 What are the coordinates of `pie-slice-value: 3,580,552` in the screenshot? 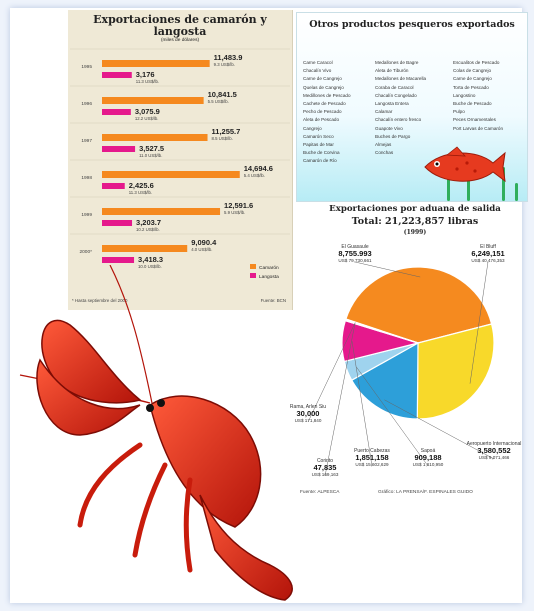 It's located at (493, 450).